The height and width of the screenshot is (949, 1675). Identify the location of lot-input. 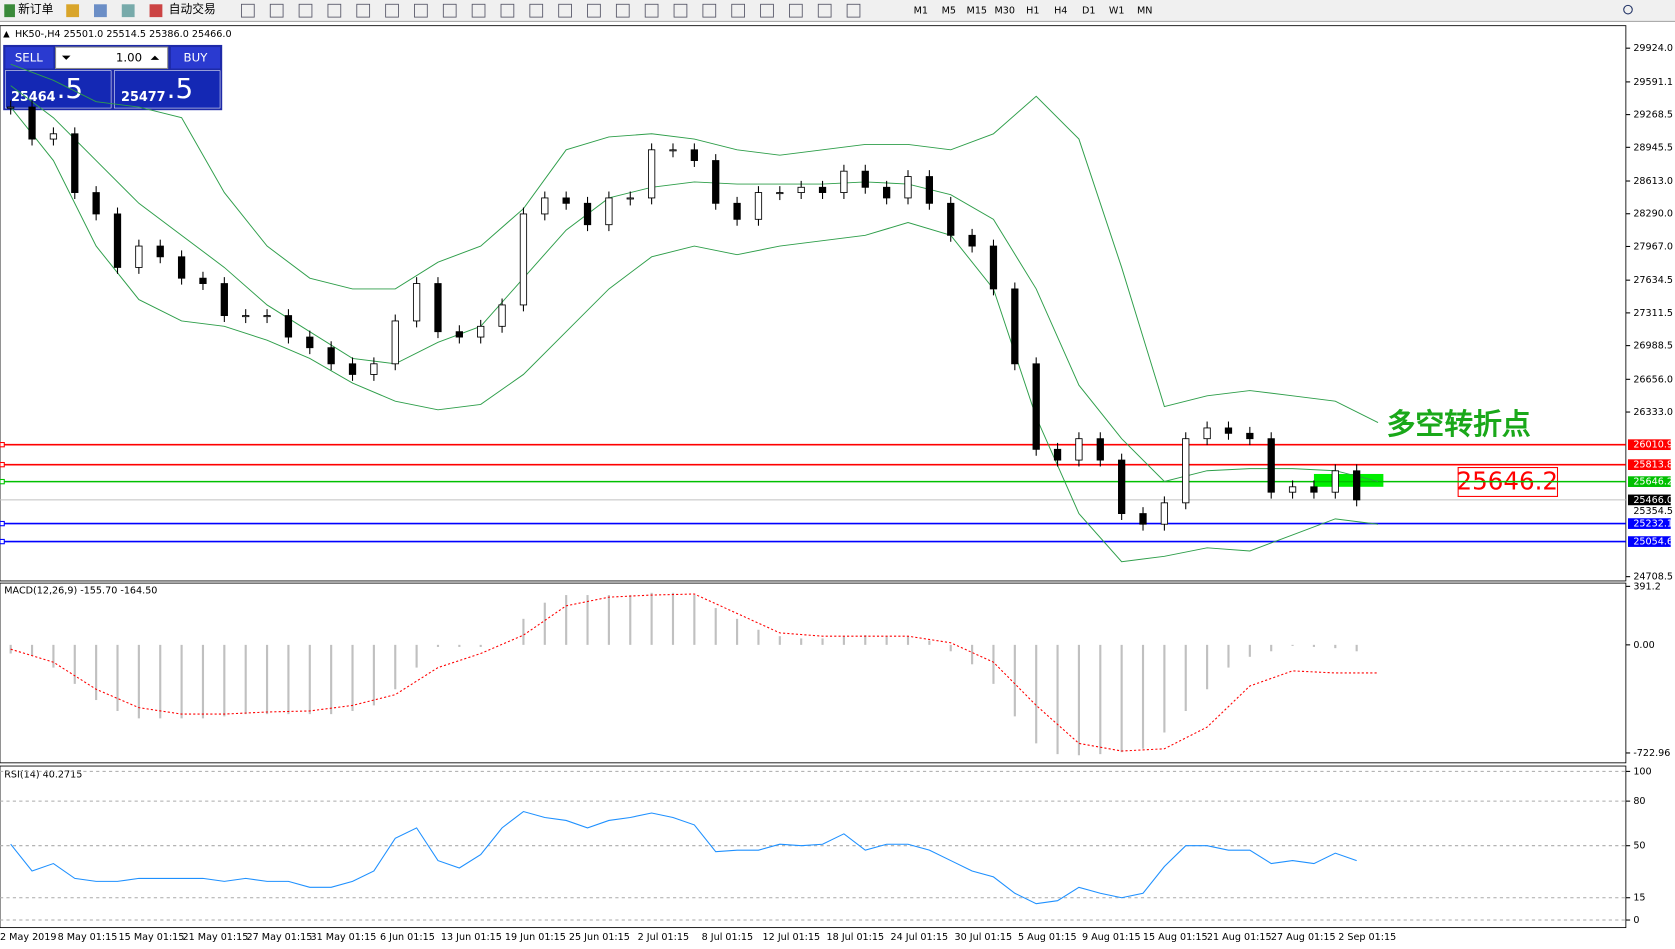
(112, 58).